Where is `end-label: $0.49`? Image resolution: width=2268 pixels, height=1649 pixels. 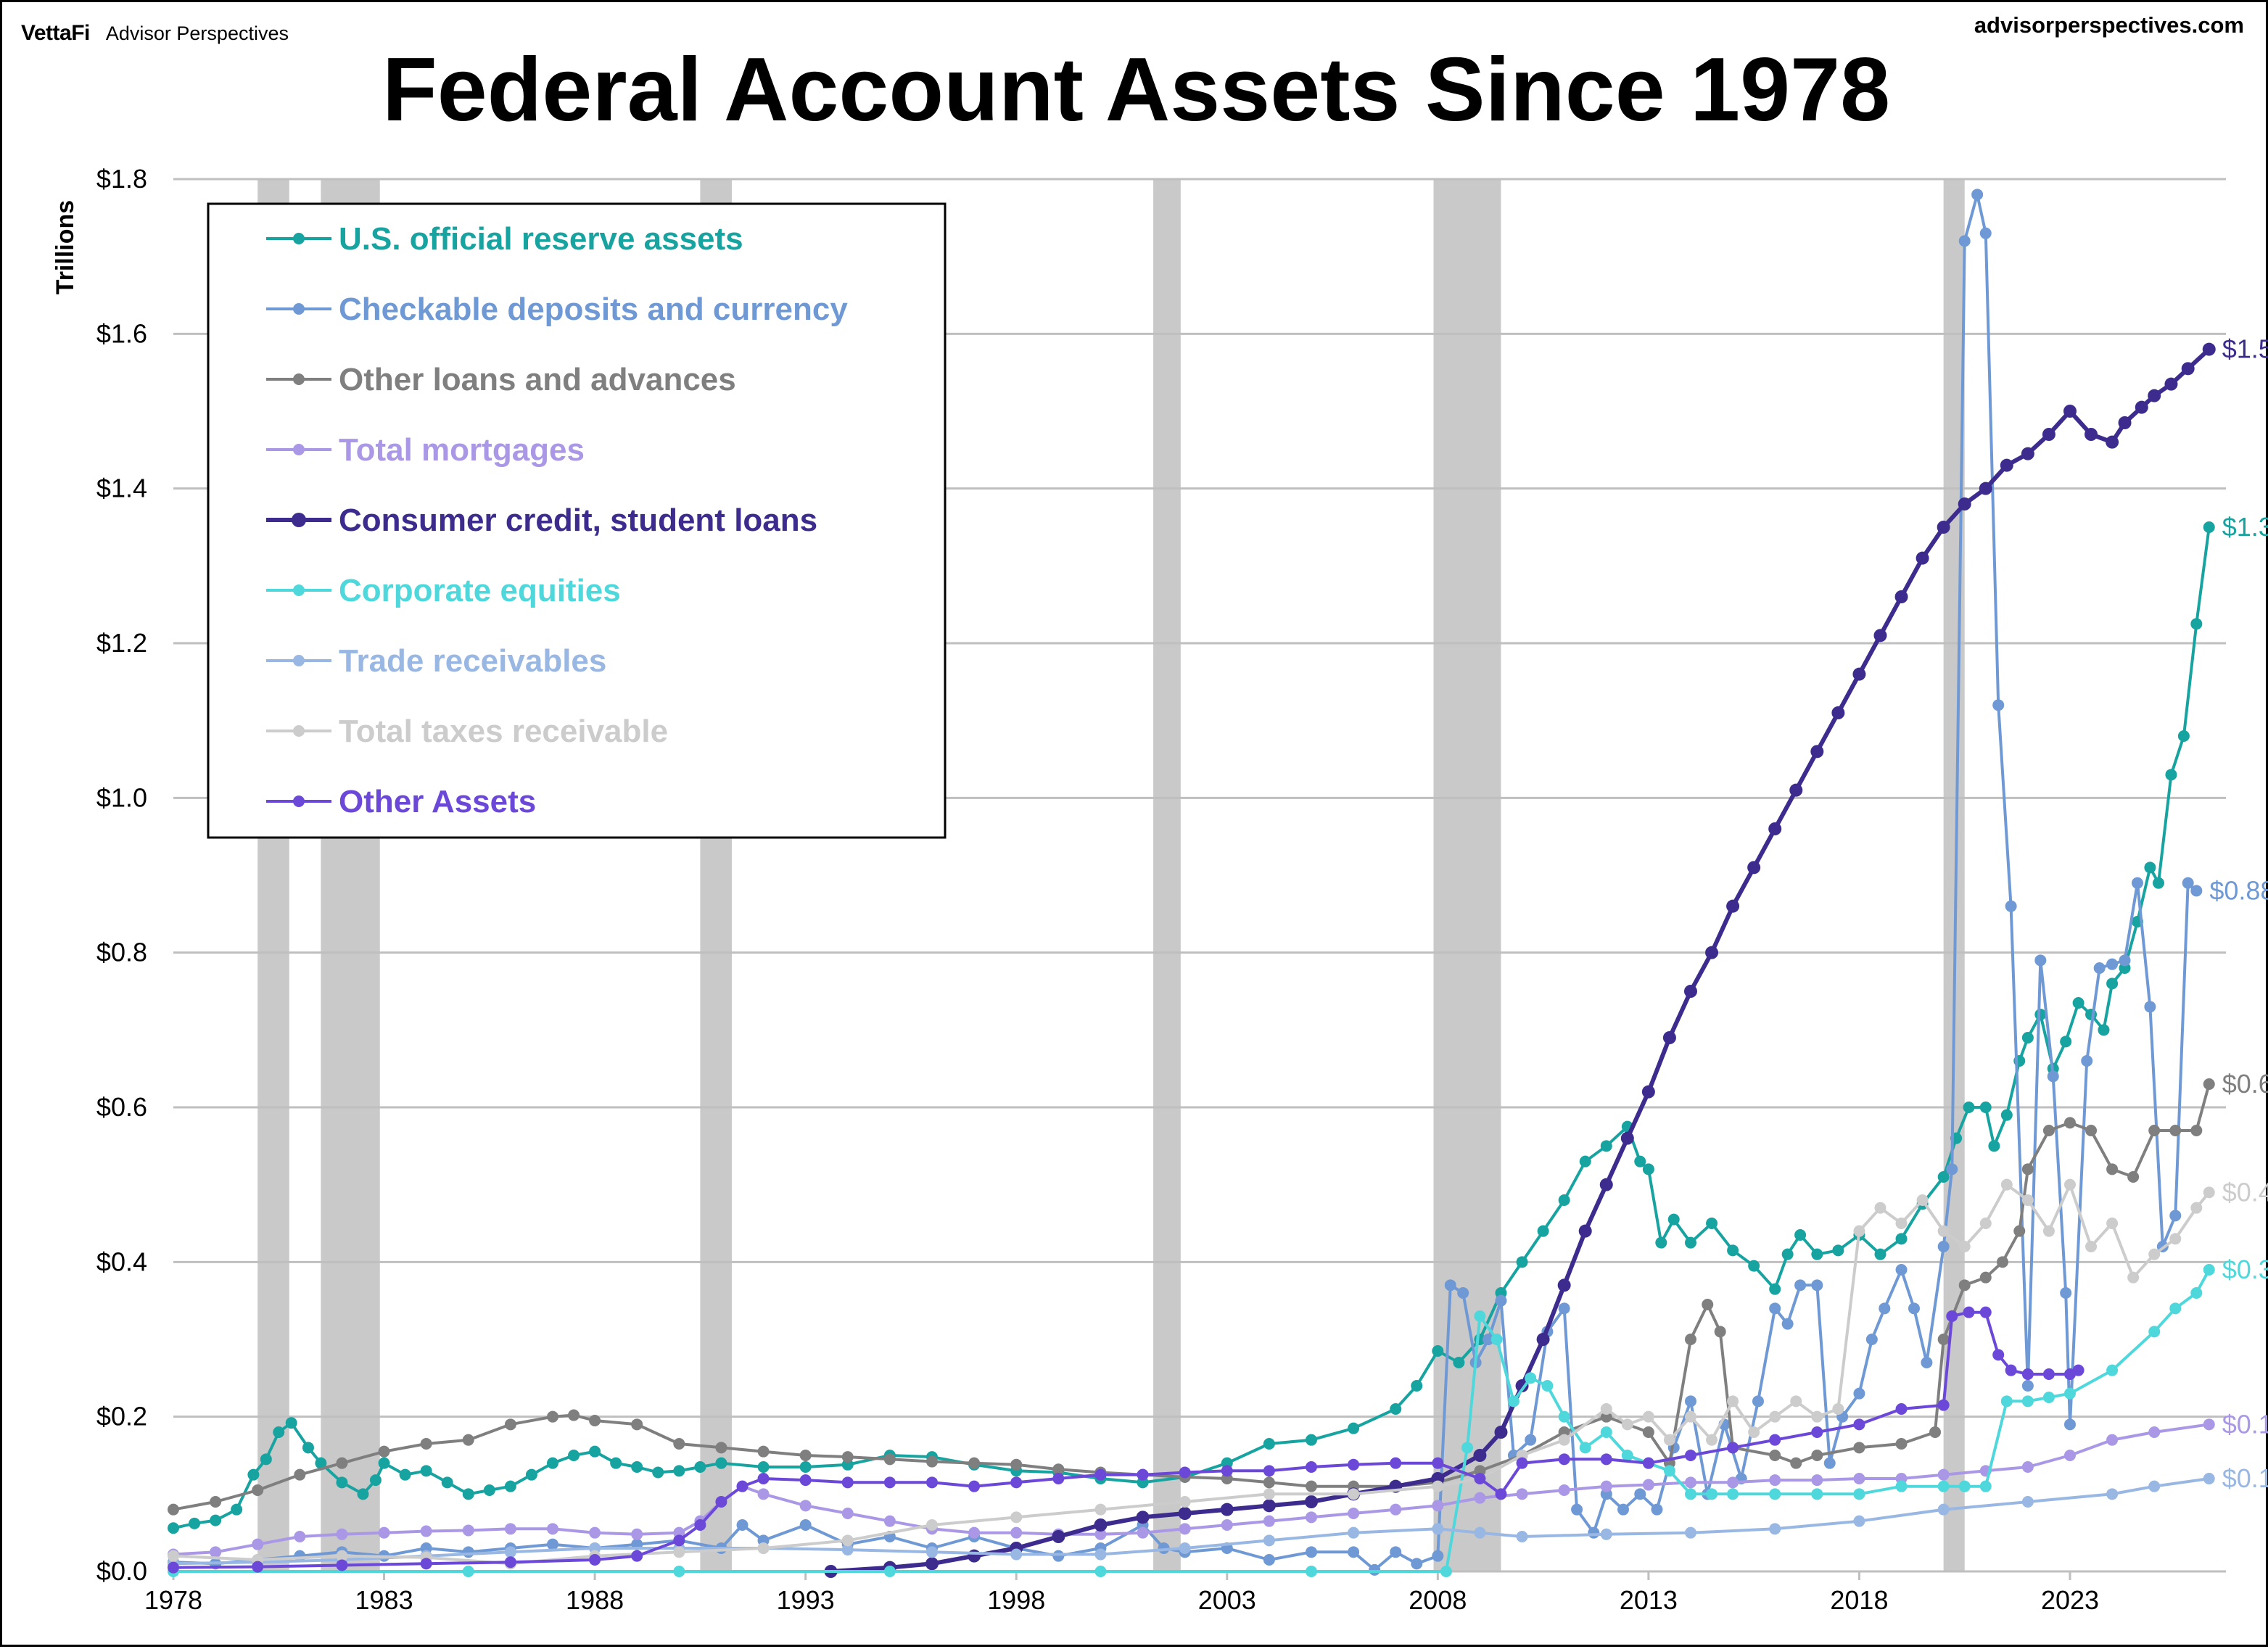
end-label: $0.49 is located at coordinates (2245, 1192).